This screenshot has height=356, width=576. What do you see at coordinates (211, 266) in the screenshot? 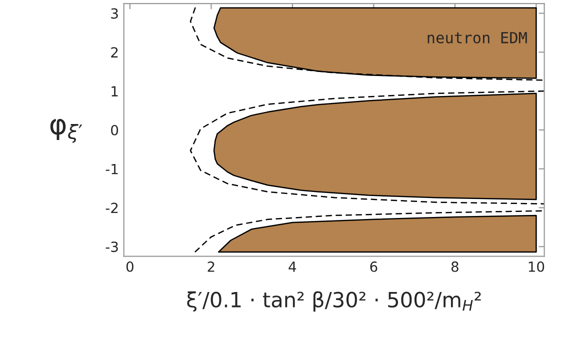
I see `x-tick-label: 2` at bounding box center [211, 266].